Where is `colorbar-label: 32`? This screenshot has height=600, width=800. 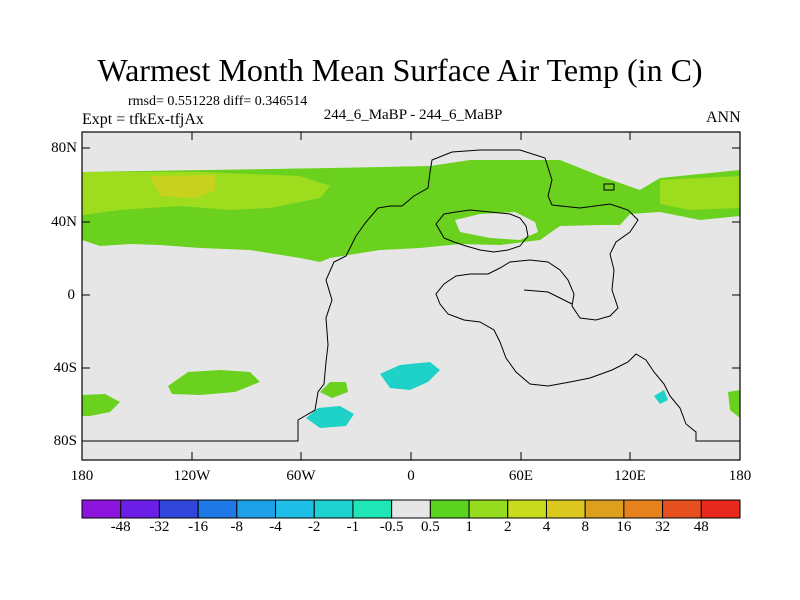
colorbar-label: 32 is located at coordinates (663, 527).